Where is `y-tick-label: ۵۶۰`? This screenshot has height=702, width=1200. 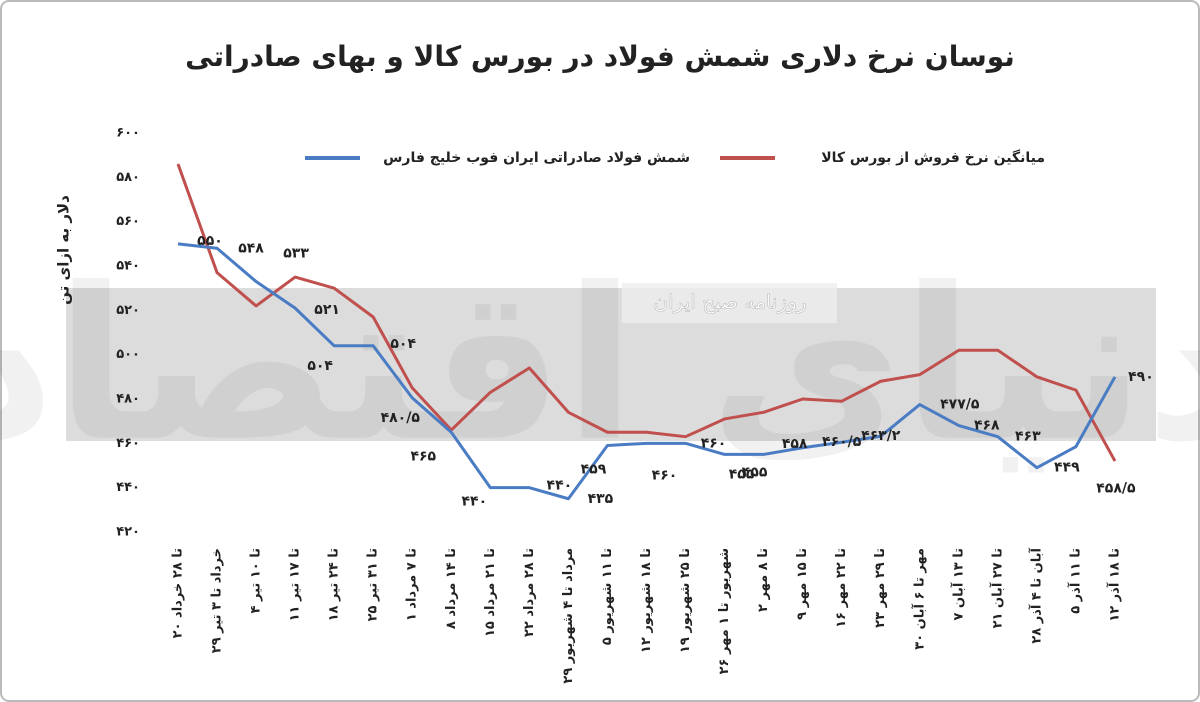
y-tick-label: ۵۶۰ is located at coordinates (128, 221).